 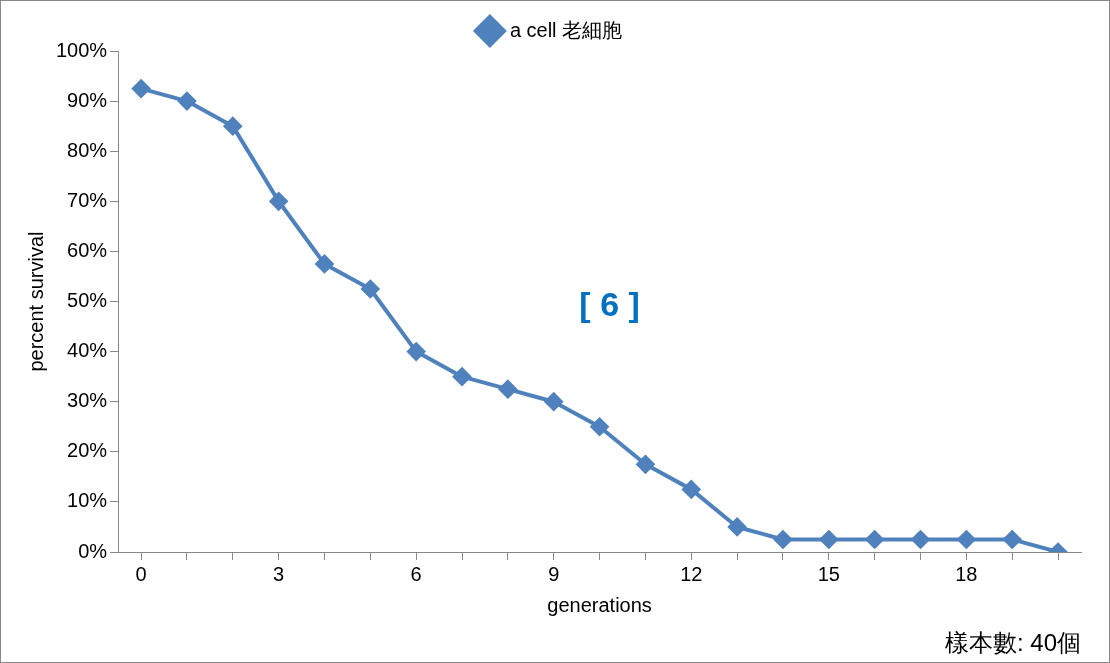 I want to click on x-tick-label: 15, so click(x=828, y=573).